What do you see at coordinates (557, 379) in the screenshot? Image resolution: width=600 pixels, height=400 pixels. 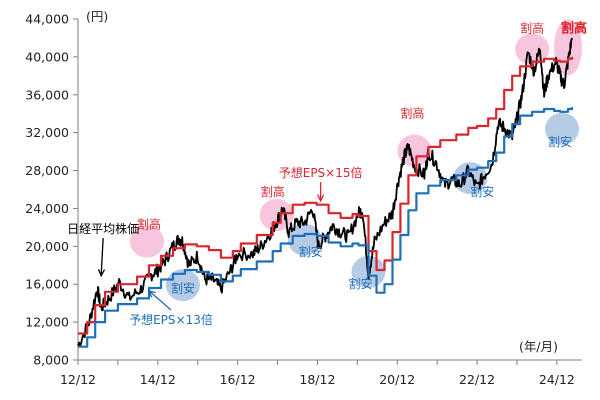 I see `x-tick-label: 24/12` at bounding box center [557, 379].